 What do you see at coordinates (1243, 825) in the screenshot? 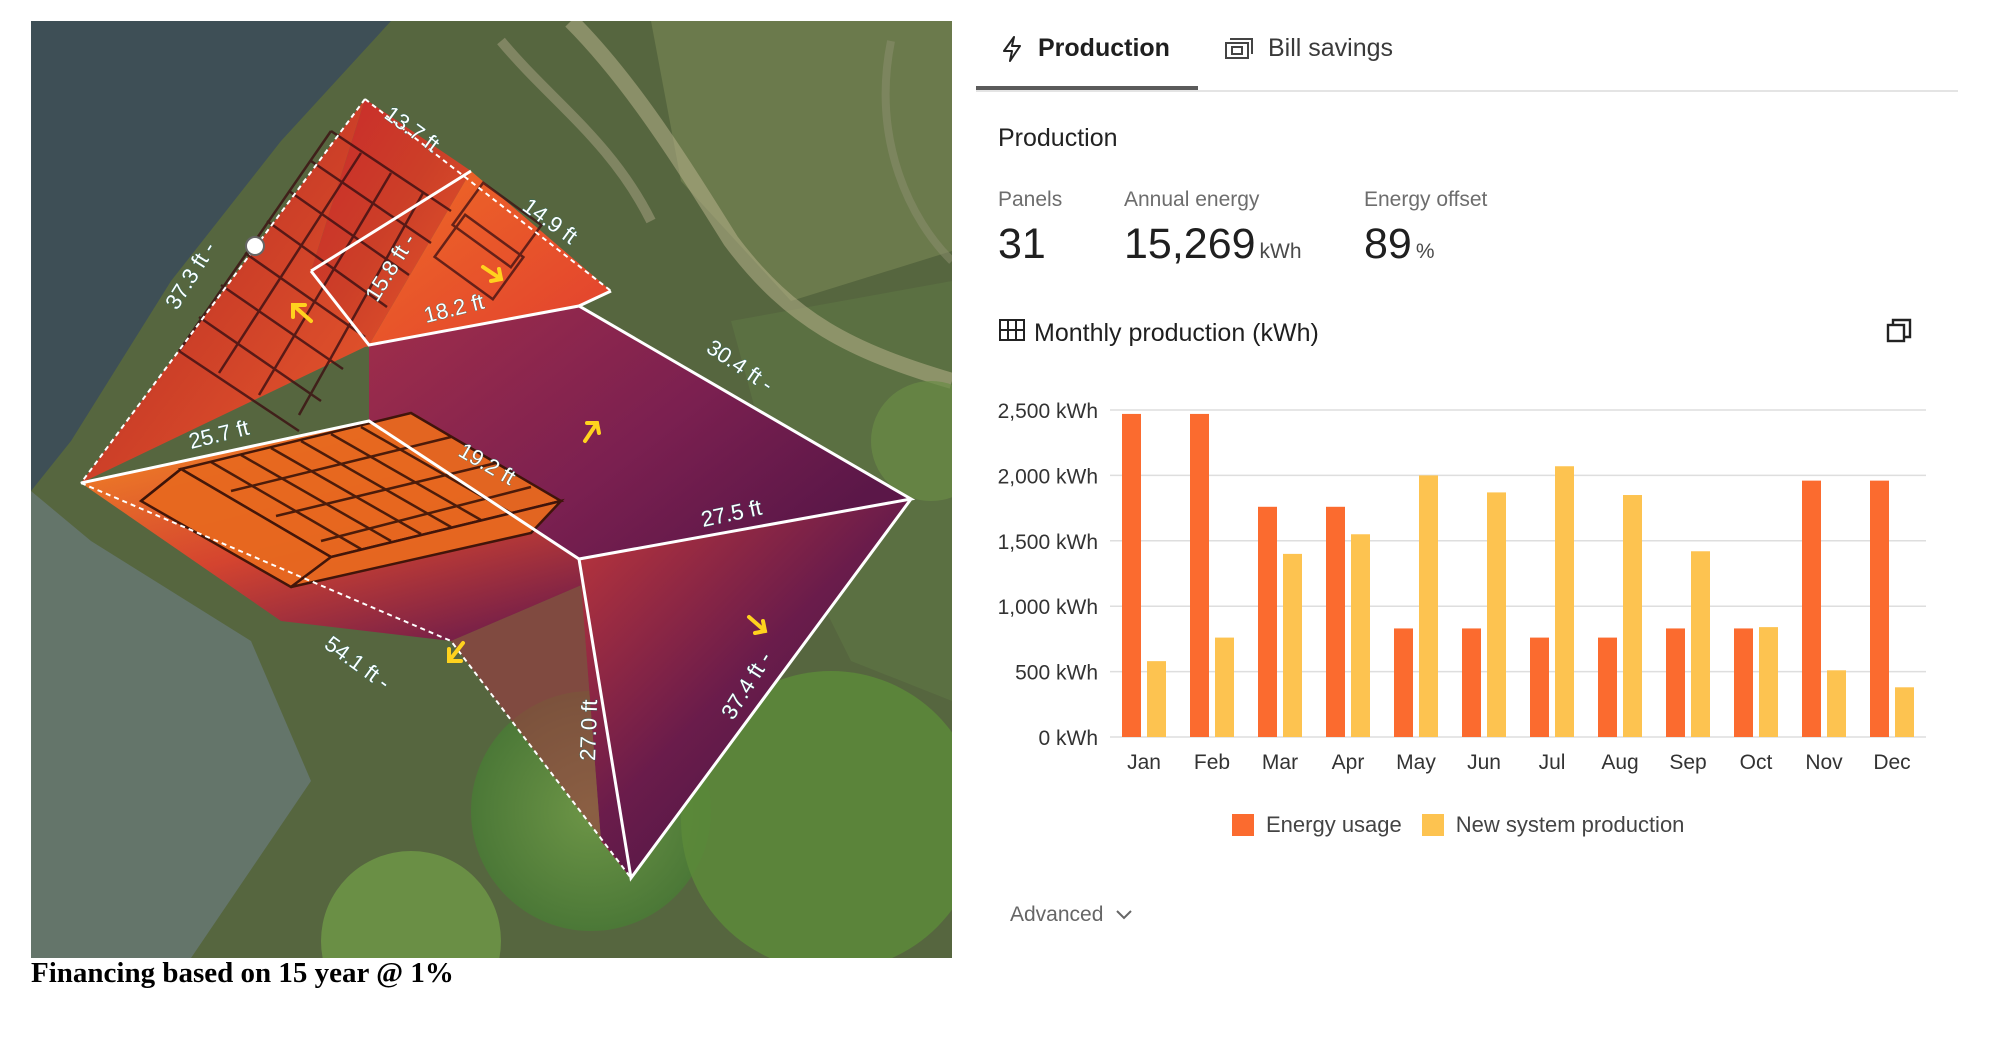
I see `legend-swatch-usage` at bounding box center [1243, 825].